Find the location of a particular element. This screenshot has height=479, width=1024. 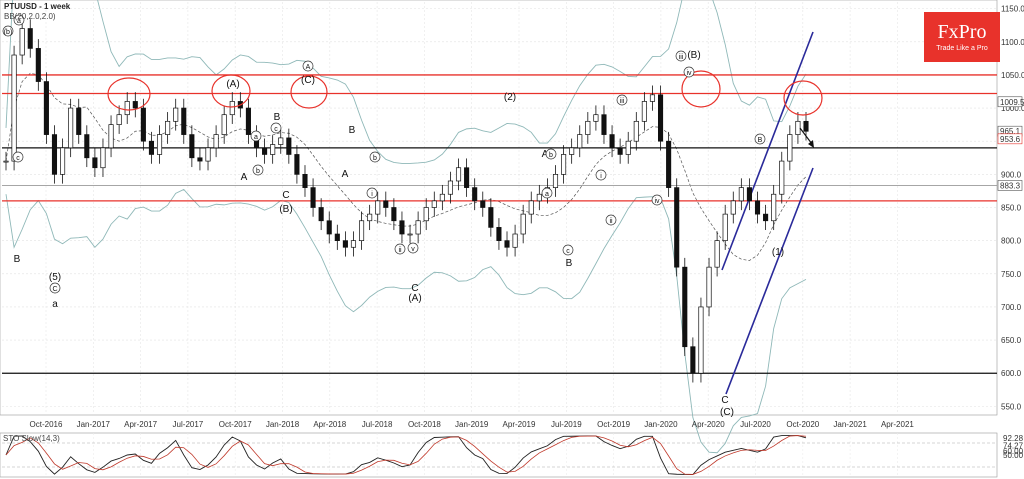

x-tick-label: Jan-2018 is located at coordinates (283, 424).